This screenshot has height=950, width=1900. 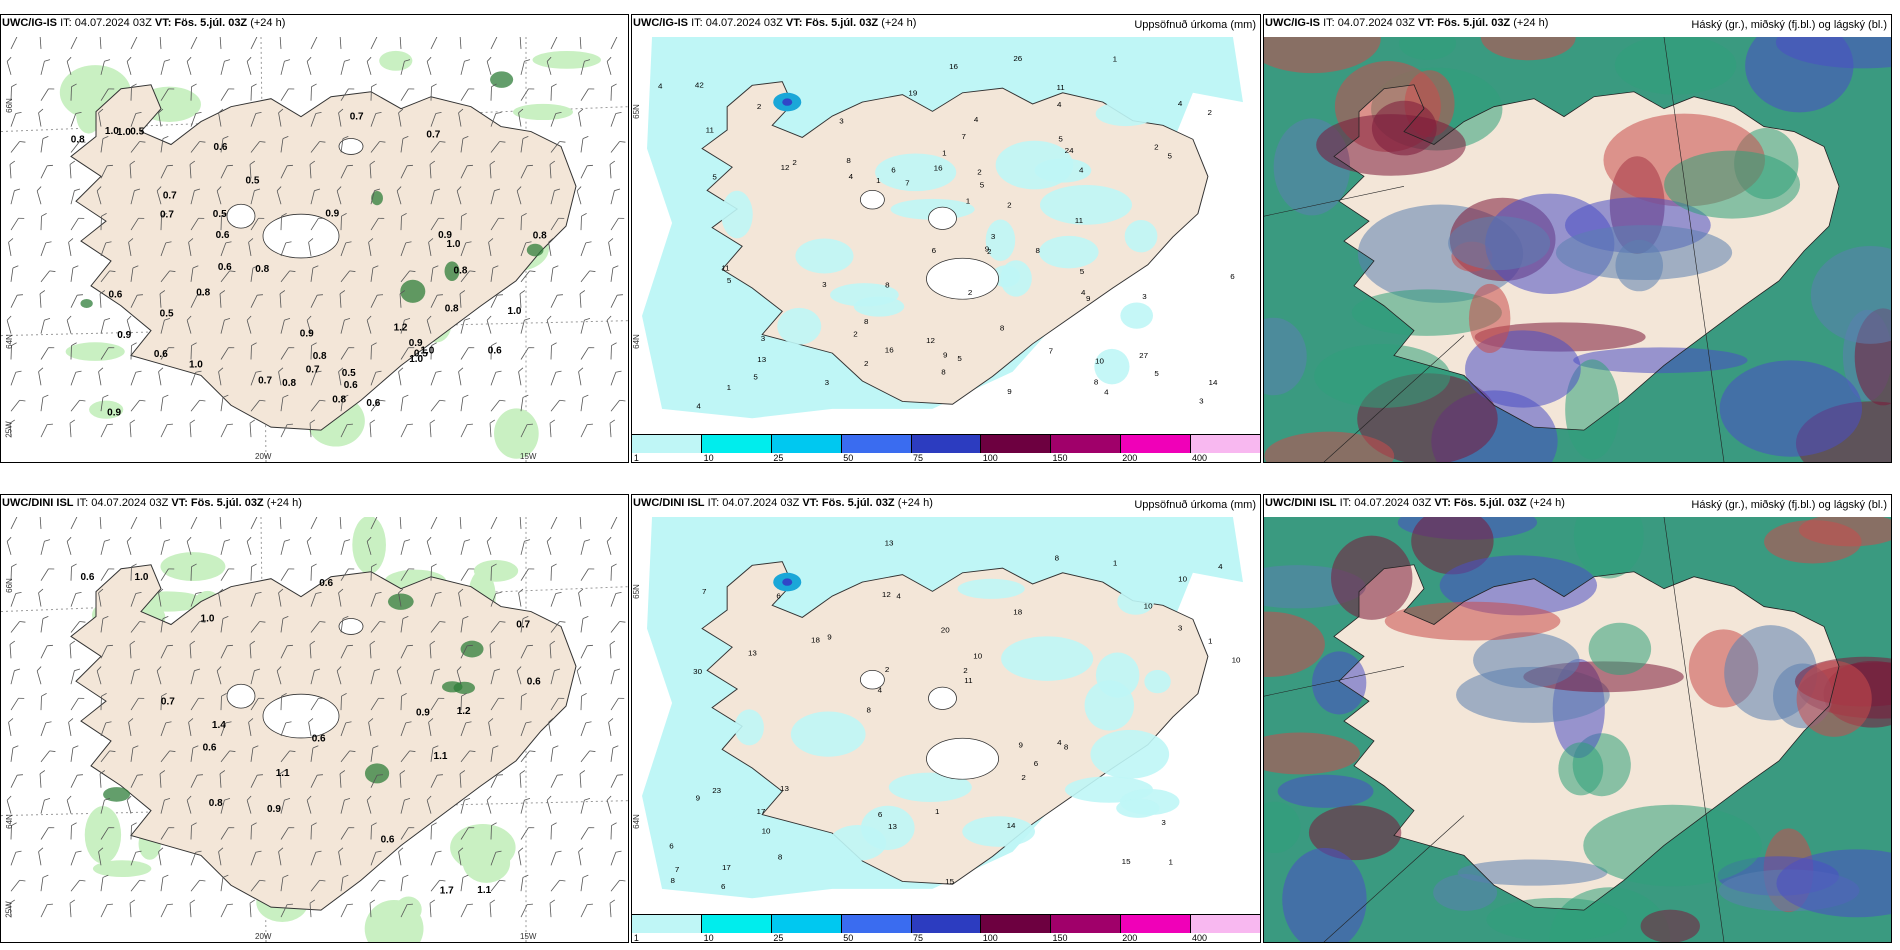 I want to click on colorbar-label: 150, so click(x=1060, y=458).